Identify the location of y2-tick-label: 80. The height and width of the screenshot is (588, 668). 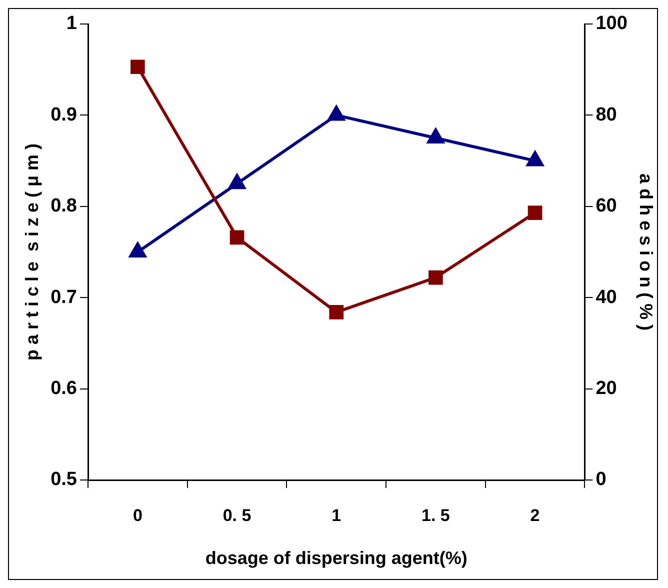
(606, 115).